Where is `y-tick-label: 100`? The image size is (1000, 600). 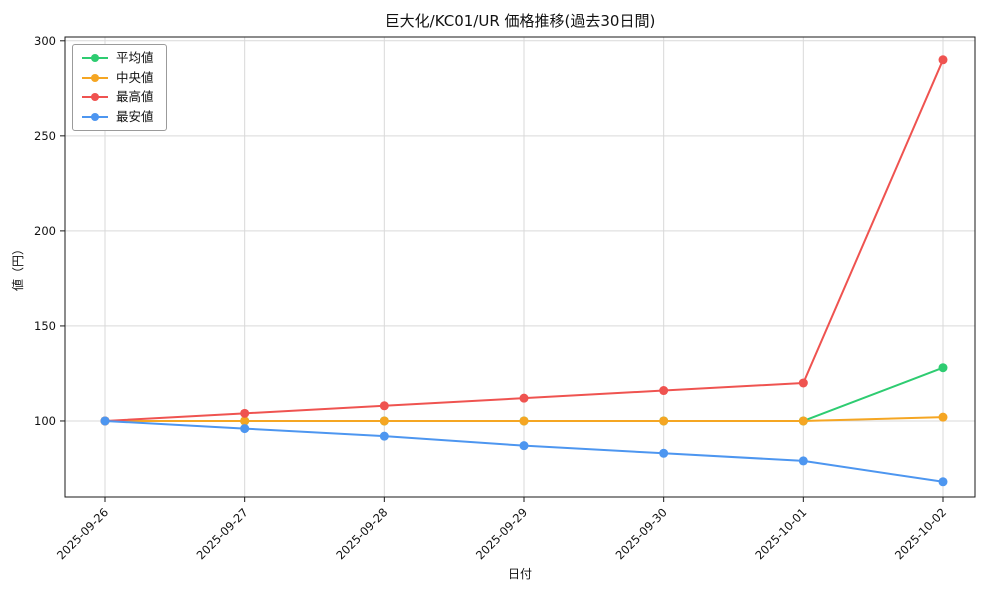 y-tick-label: 100 is located at coordinates (45, 421).